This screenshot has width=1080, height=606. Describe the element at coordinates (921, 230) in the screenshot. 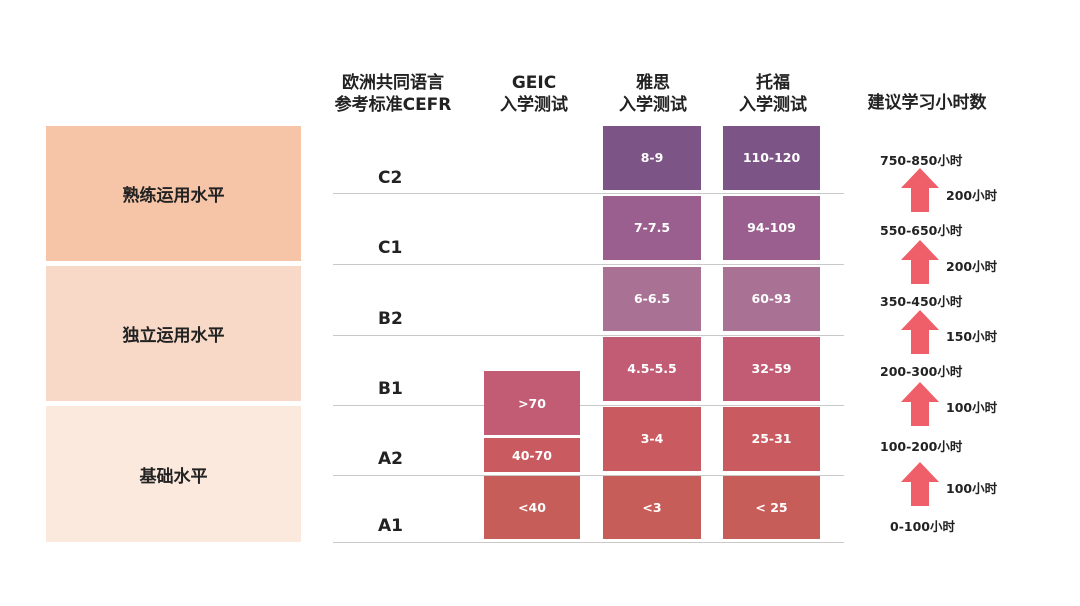

I see `hours-mark: 550-650小时` at that location.